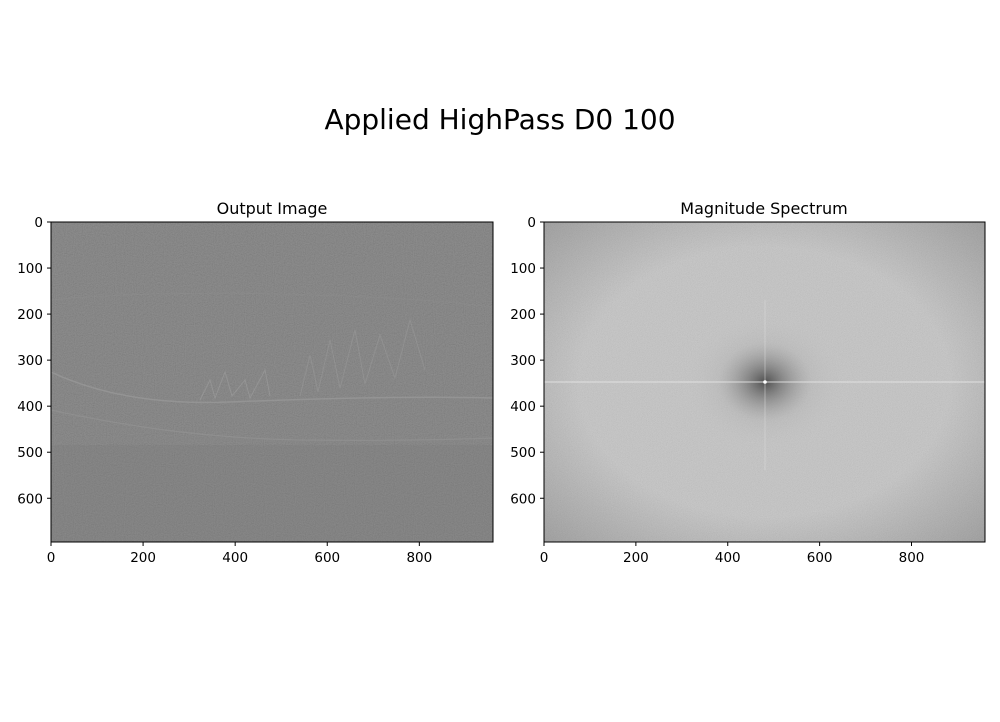 The height and width of the screenshot is (722, 1000). Describe the element at coordinates (523, 407) in the screenshot. I see `magnitude-spectrum-y-tick-label: 400` at that location.